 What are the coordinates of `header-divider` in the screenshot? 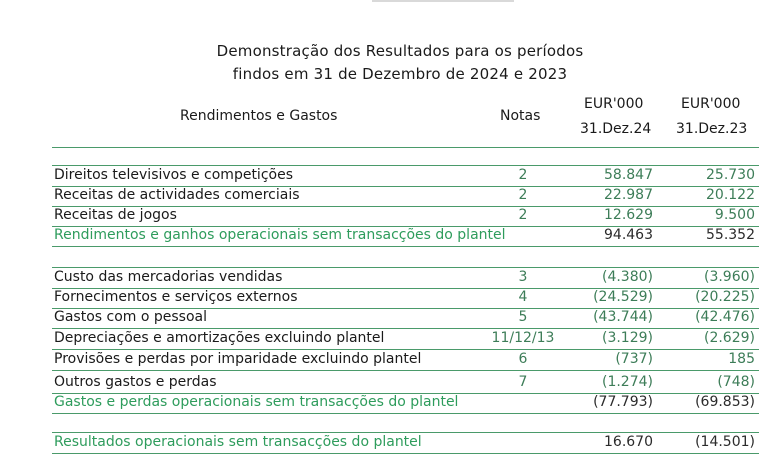 It's located at (405, 147).